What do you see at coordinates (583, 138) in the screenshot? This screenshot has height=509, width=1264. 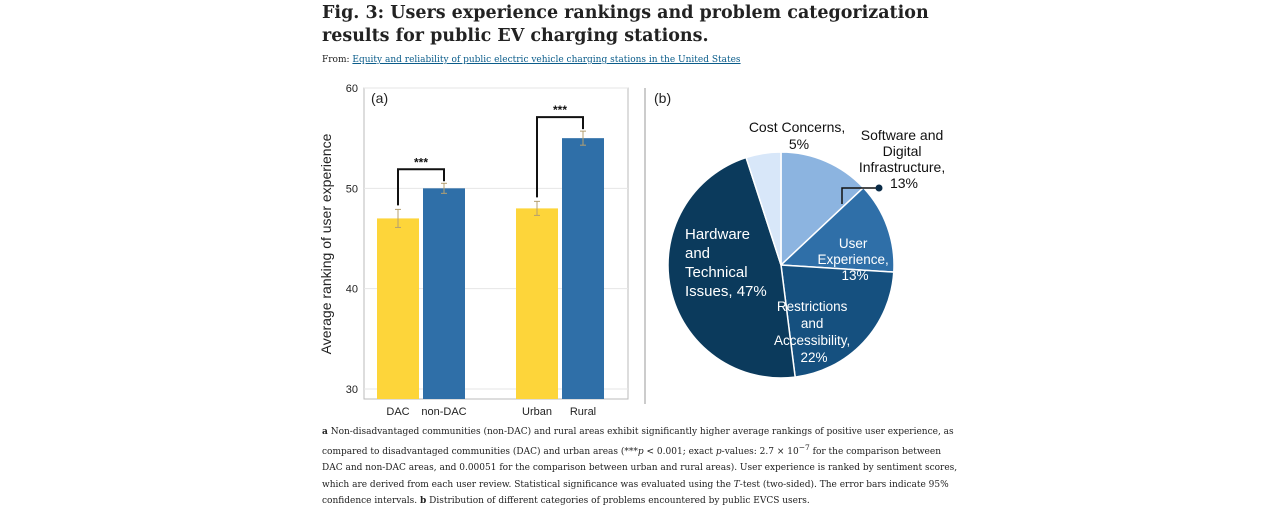 I see `error-bar-rural` at bounding box center [583, 138].